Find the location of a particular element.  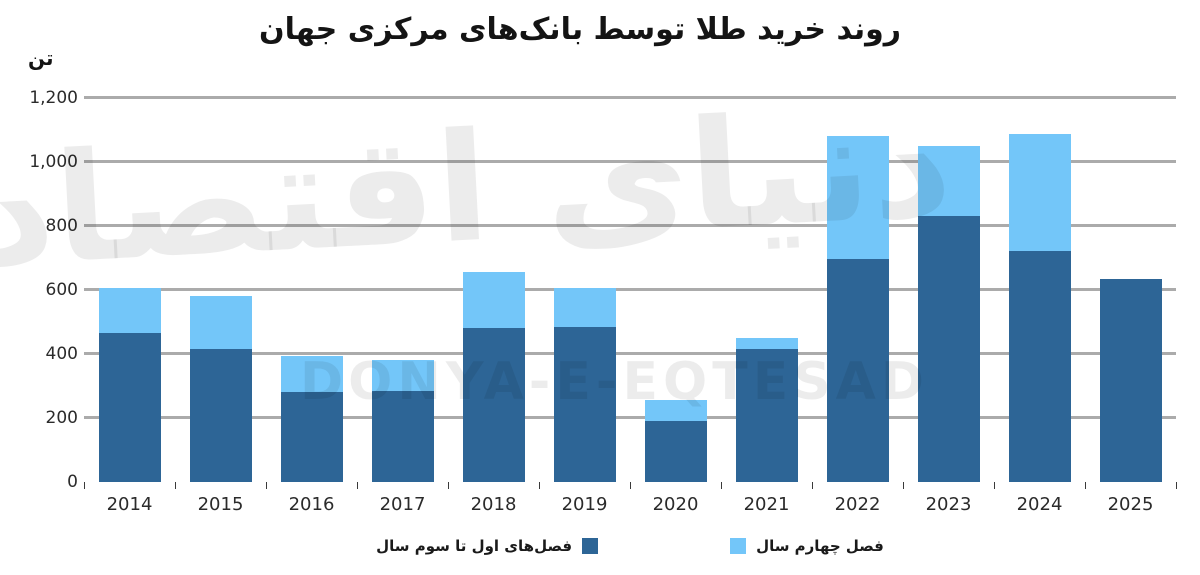

bar-segment-q4-2021 is located at coordinates (766, 343).